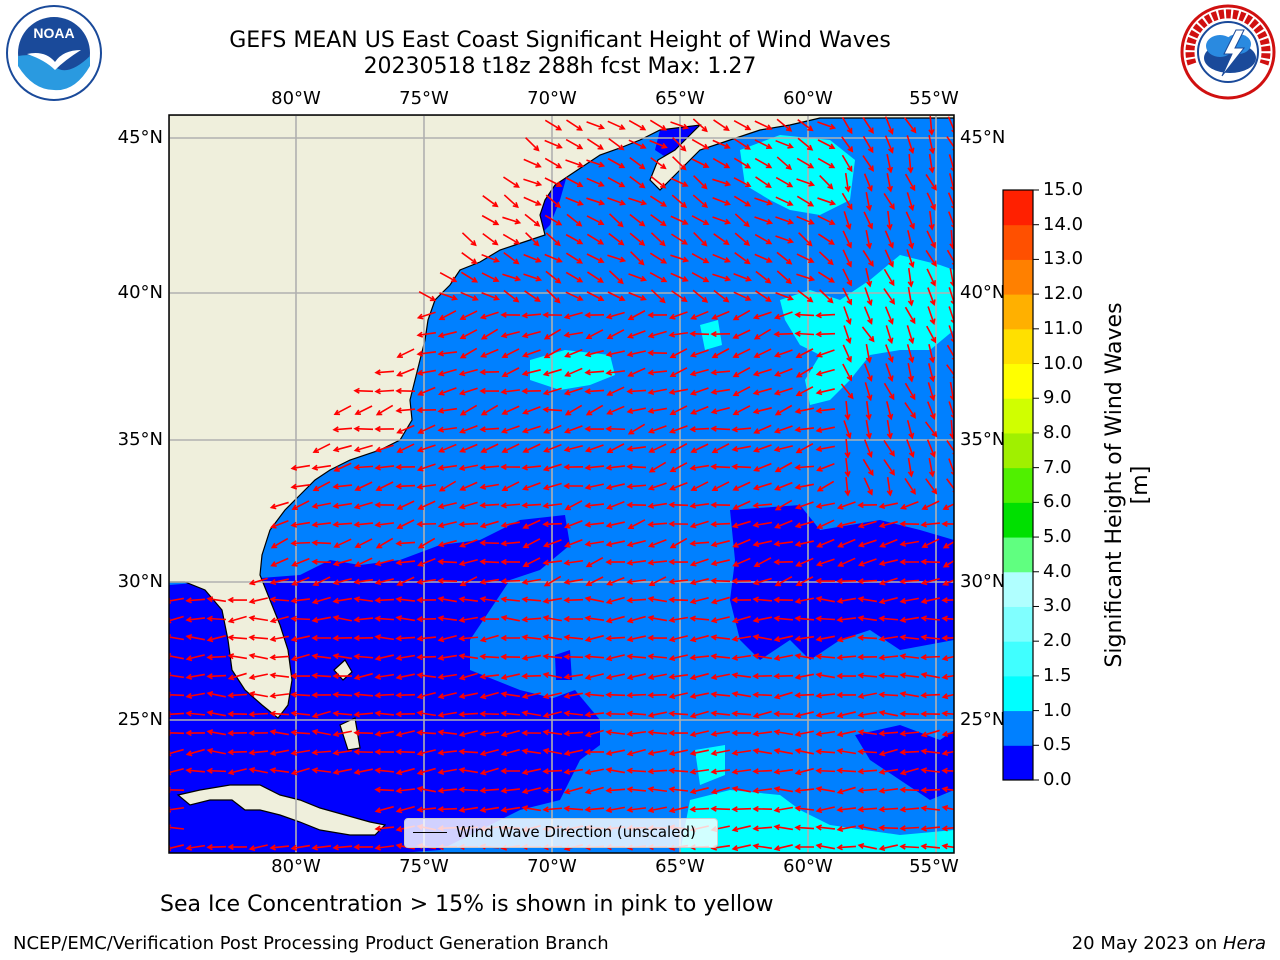  What do you see at coordinates (1057, 398) in the screenshot?
I see `colorbar-tick-label: 9.0` at bounding box center [1057, 398].